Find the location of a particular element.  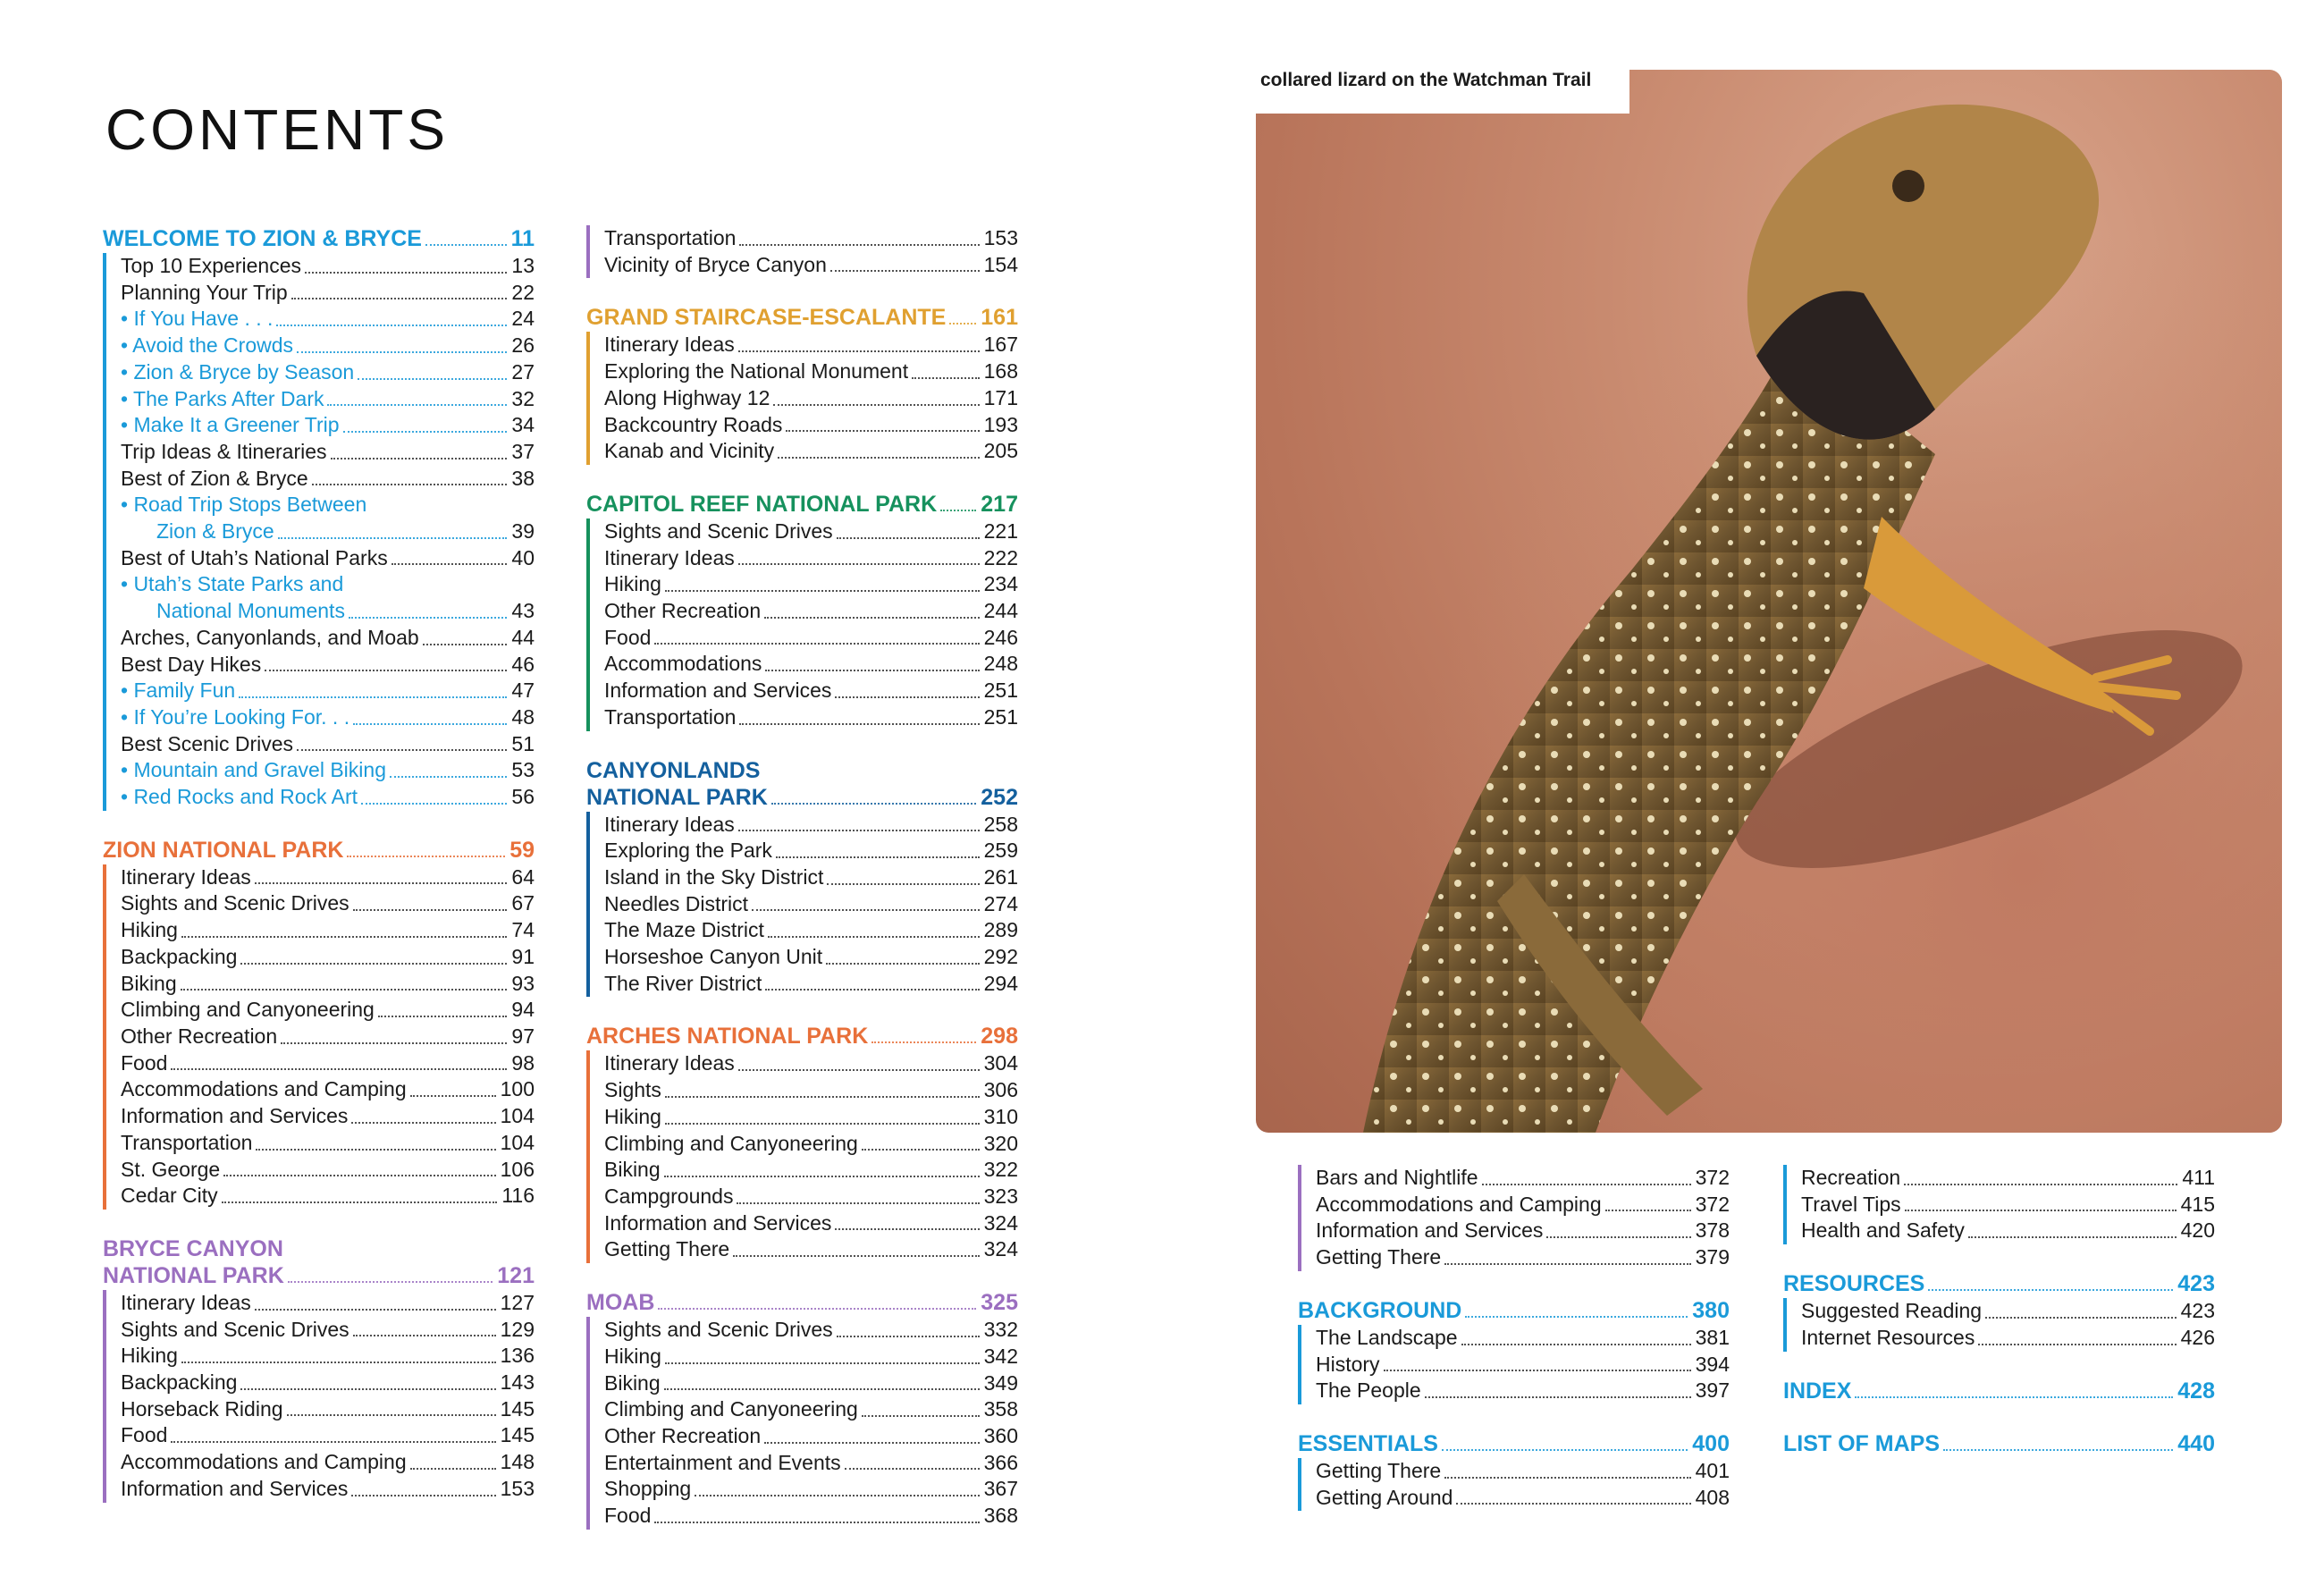

toc-entry: Food 145 is located at coordinates (328, 1435).